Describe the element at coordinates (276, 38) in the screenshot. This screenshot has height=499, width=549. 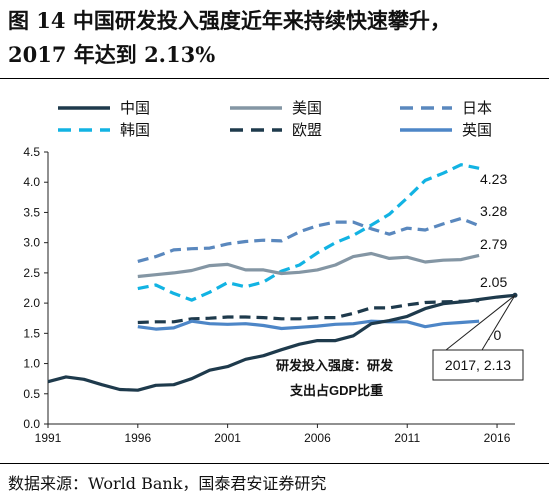
I see `figure-title: 图 14 中国研发投入强度近年来持续快速攀升， 2017 年达到 2.13%` at that location.